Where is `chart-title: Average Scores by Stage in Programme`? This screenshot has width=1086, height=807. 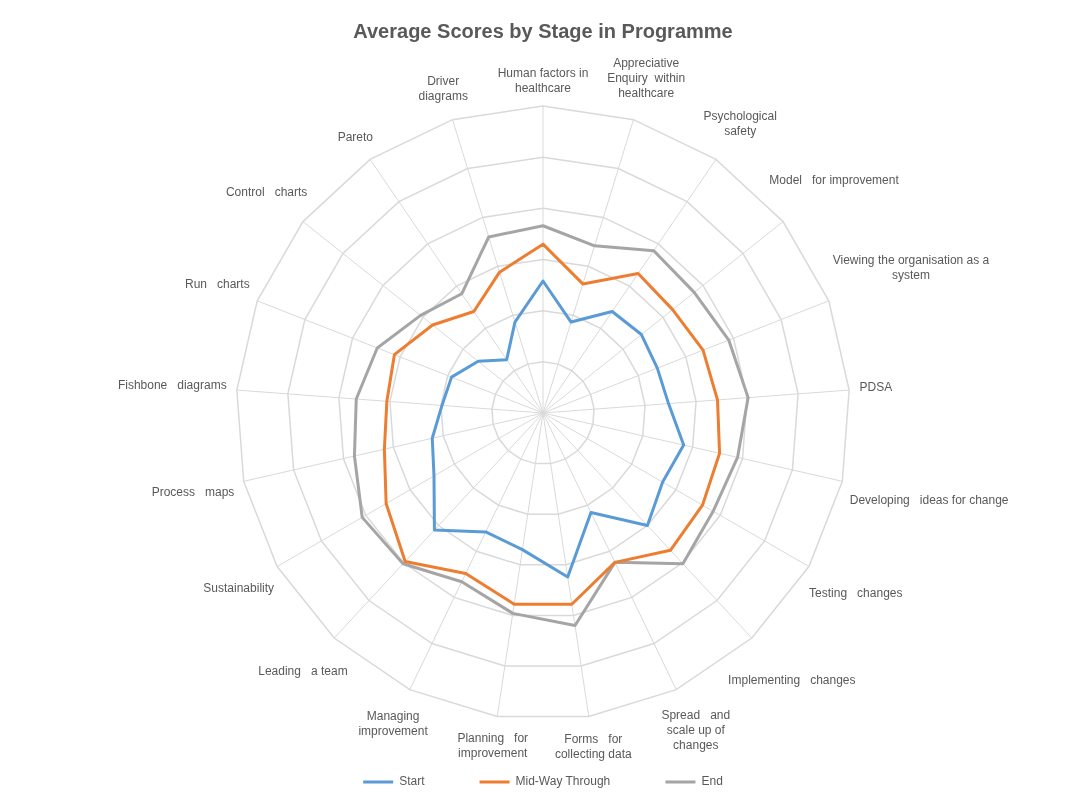
chart-title: Average Scores by Stage in Programme is located at coordinates (543, 30).